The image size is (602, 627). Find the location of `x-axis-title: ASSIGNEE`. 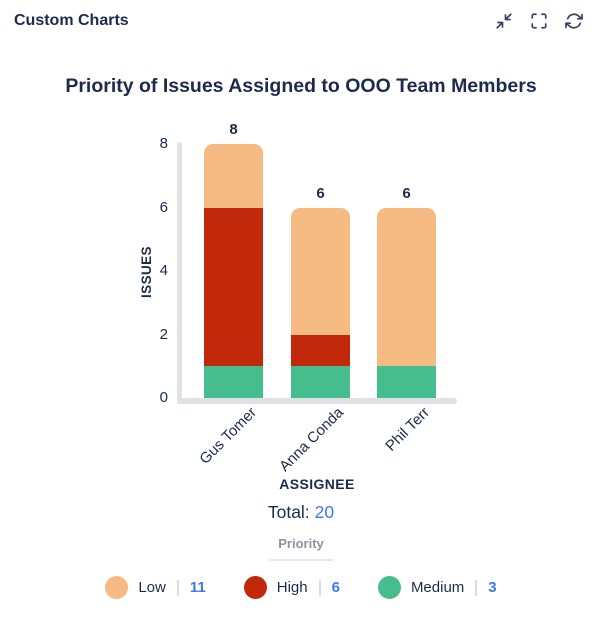

x-axis-title: ASSIGNEE is located at coordinates (317, 484).